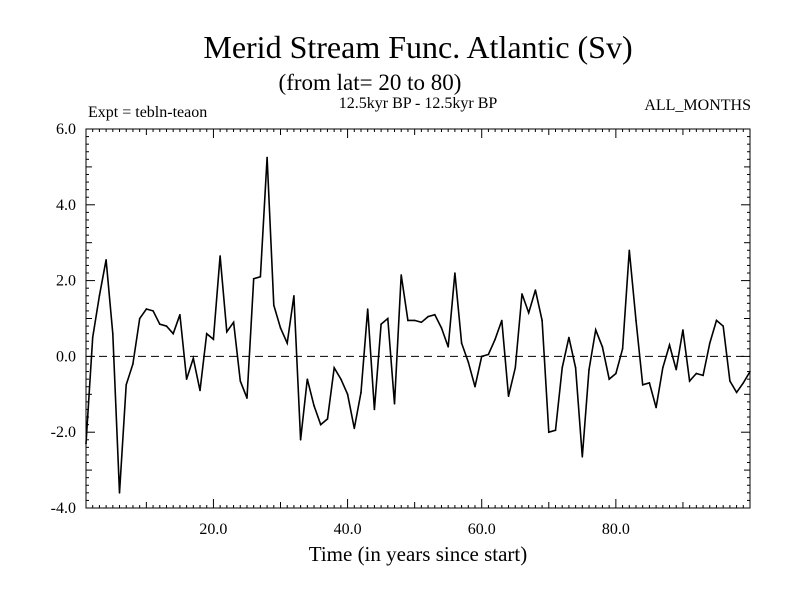 The height and width of the screenshot is (600, 800). Describe the element at coordinates (66, 129) in the screenshot. I see `y-tick-label: 6.0` at that location.